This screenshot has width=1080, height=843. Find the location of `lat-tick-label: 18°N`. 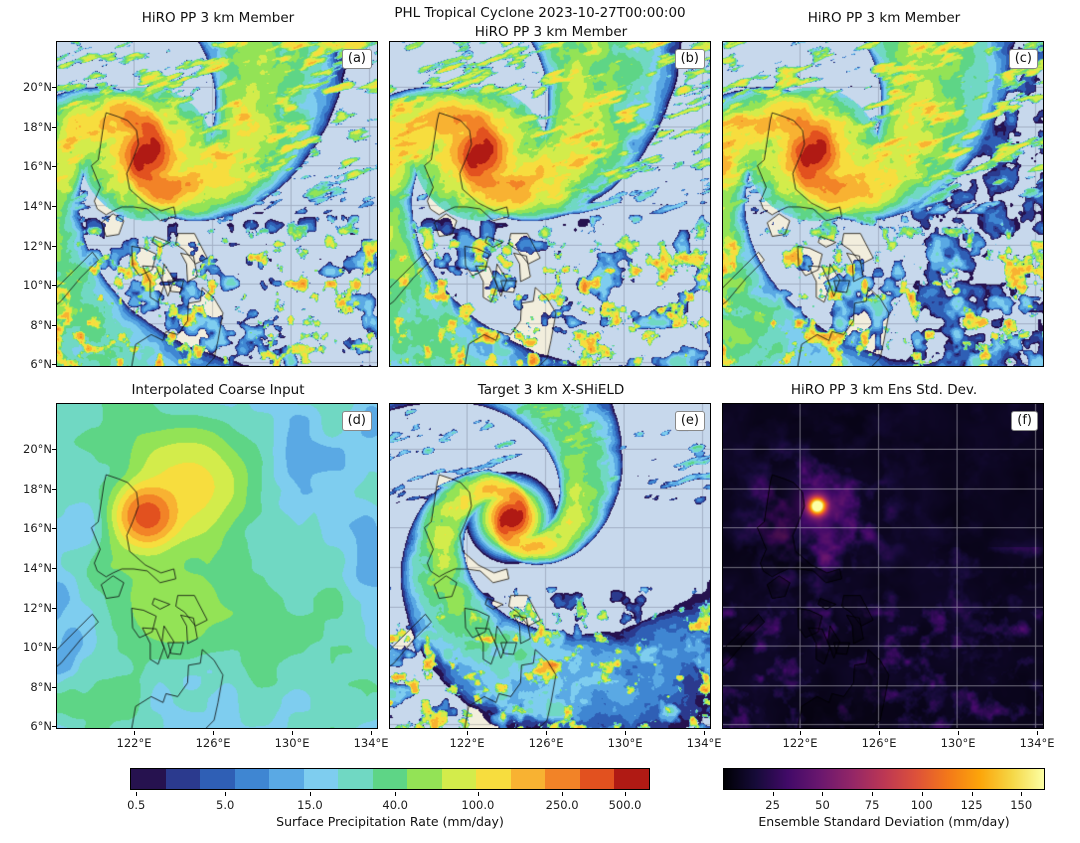

lat-tick-label: 18°N is located at coordinates (37, 488).